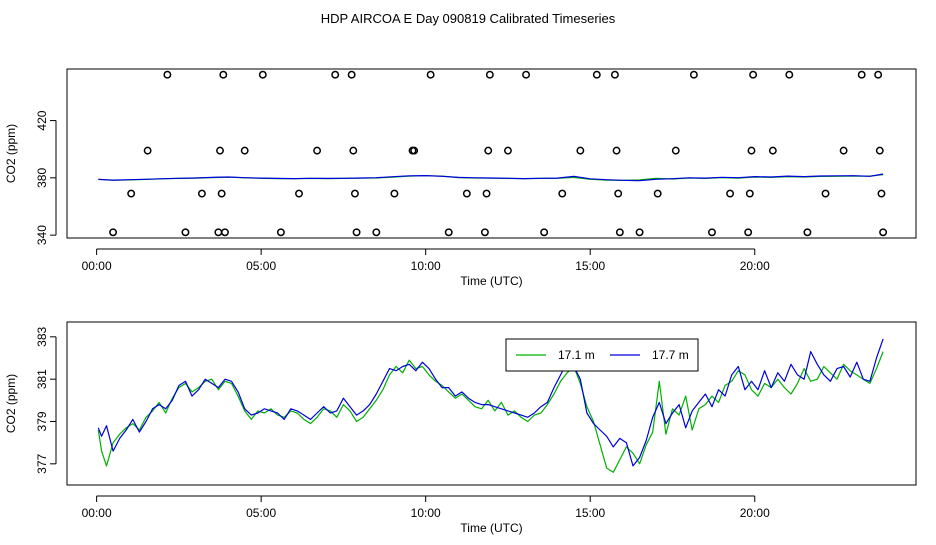 This screenshot has height=545, width=936. Describe the element at coordinates (576, 355) in the screenshot. I see `legend-label-0: 17.1 m` at that location.